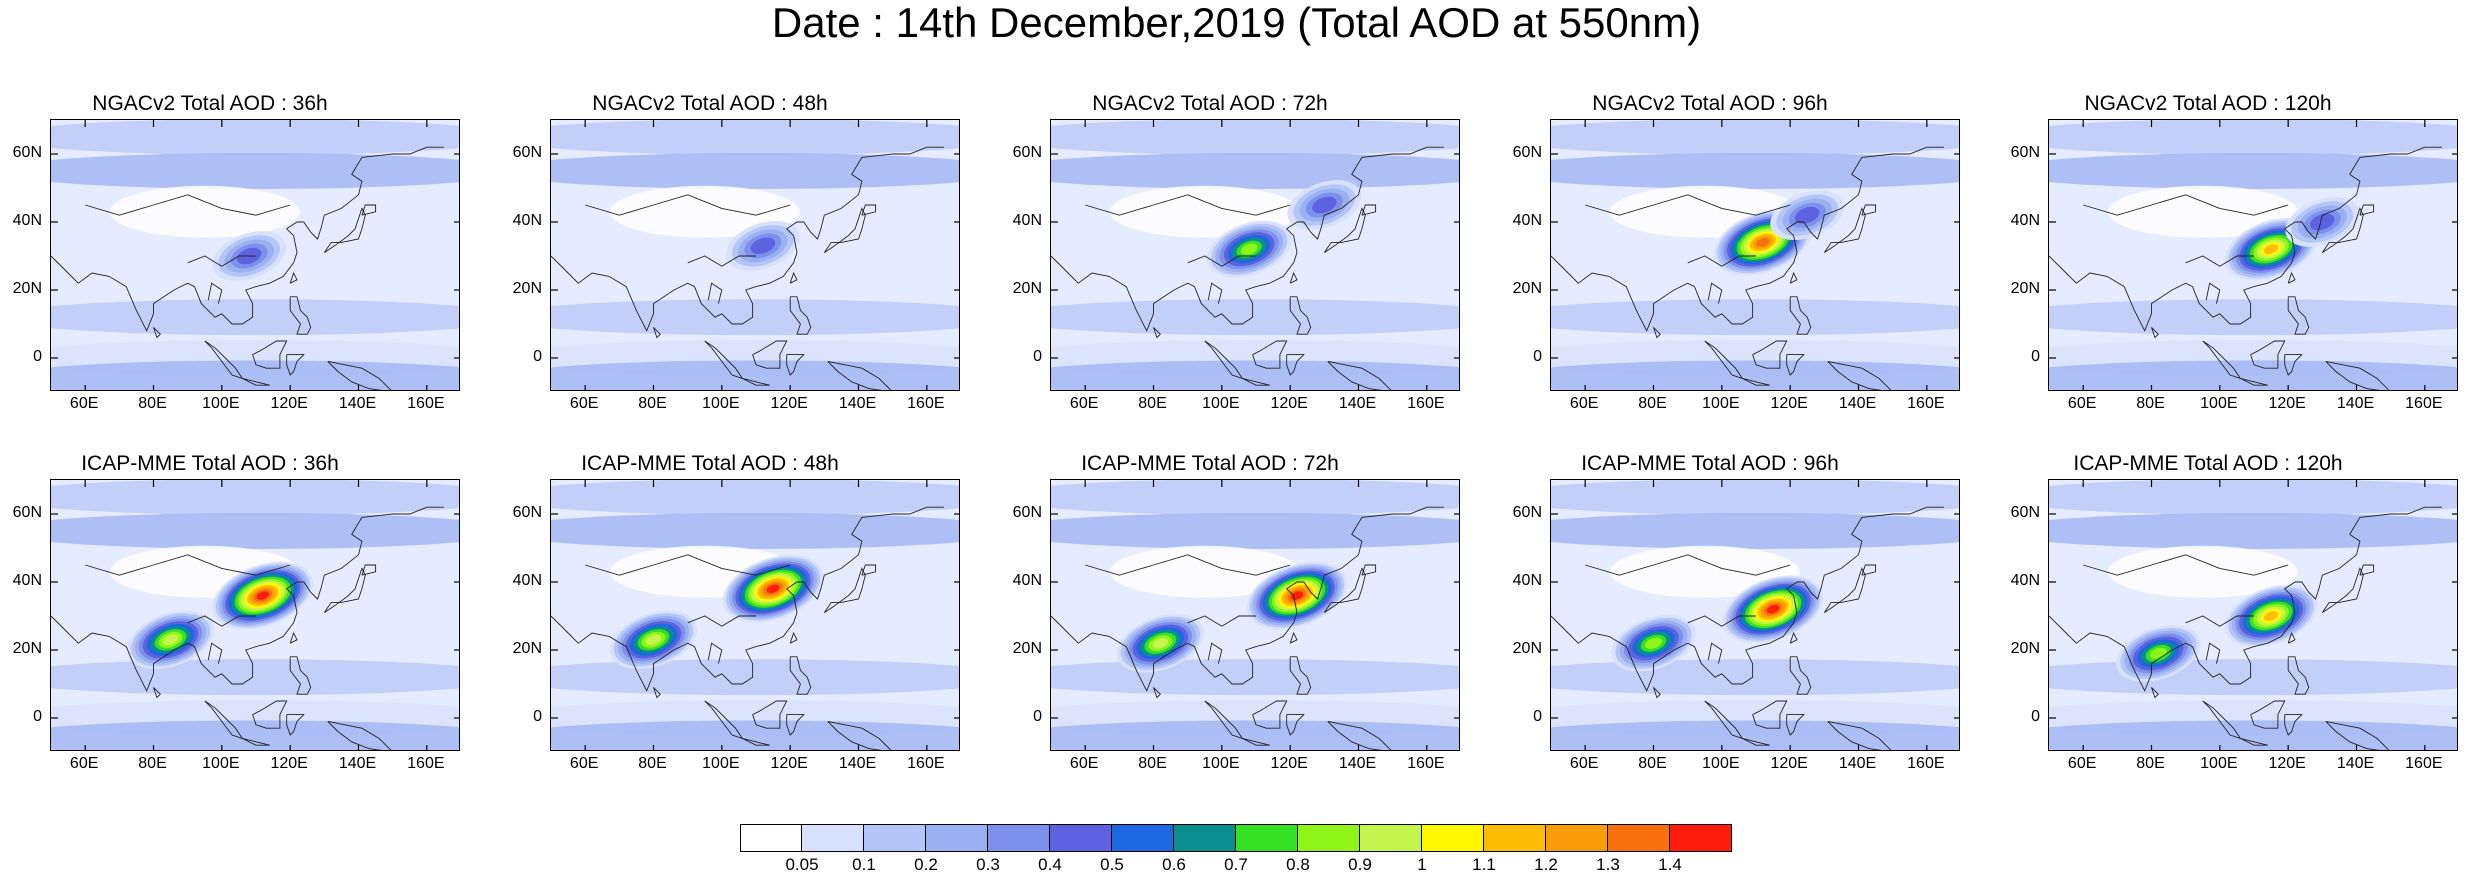  What do you see at coordinates (1236, 864) in the screenshot?
I see `colorbar-label: 0.7` at bounding box center [1236, 864].